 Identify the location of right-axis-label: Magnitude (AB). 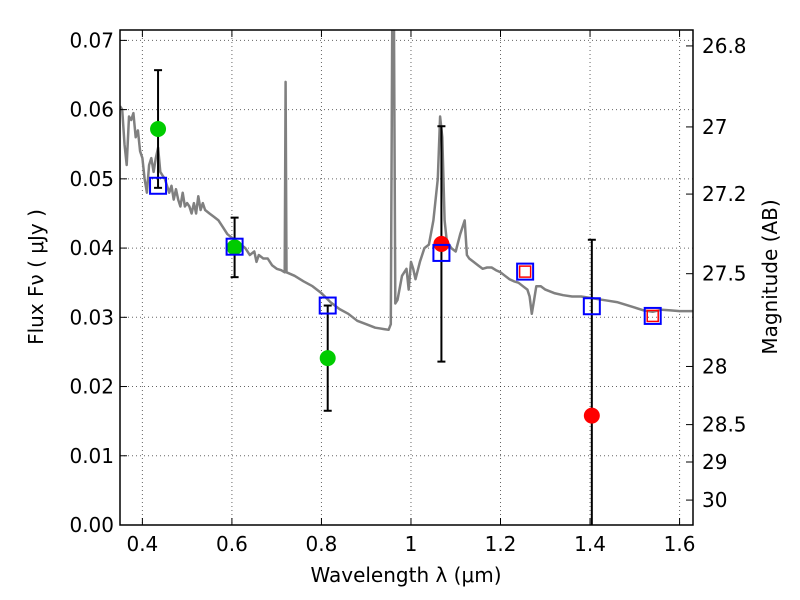
(770, 276).